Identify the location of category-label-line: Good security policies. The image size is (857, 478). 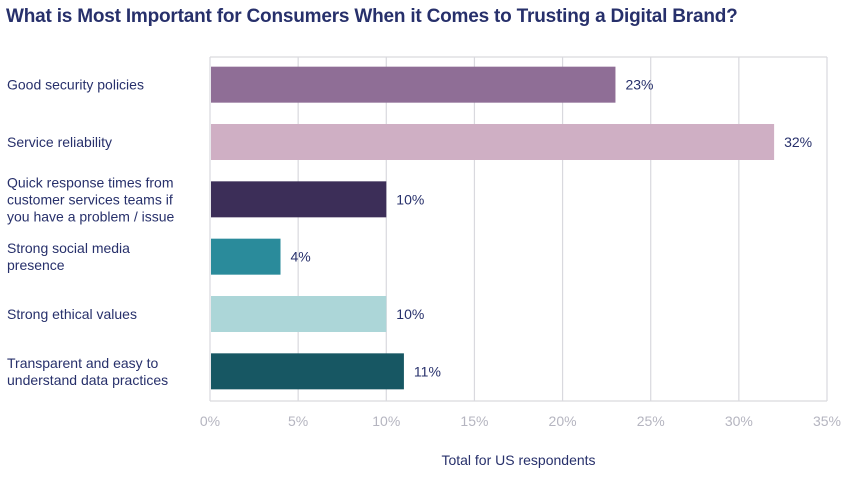
(75, 85).